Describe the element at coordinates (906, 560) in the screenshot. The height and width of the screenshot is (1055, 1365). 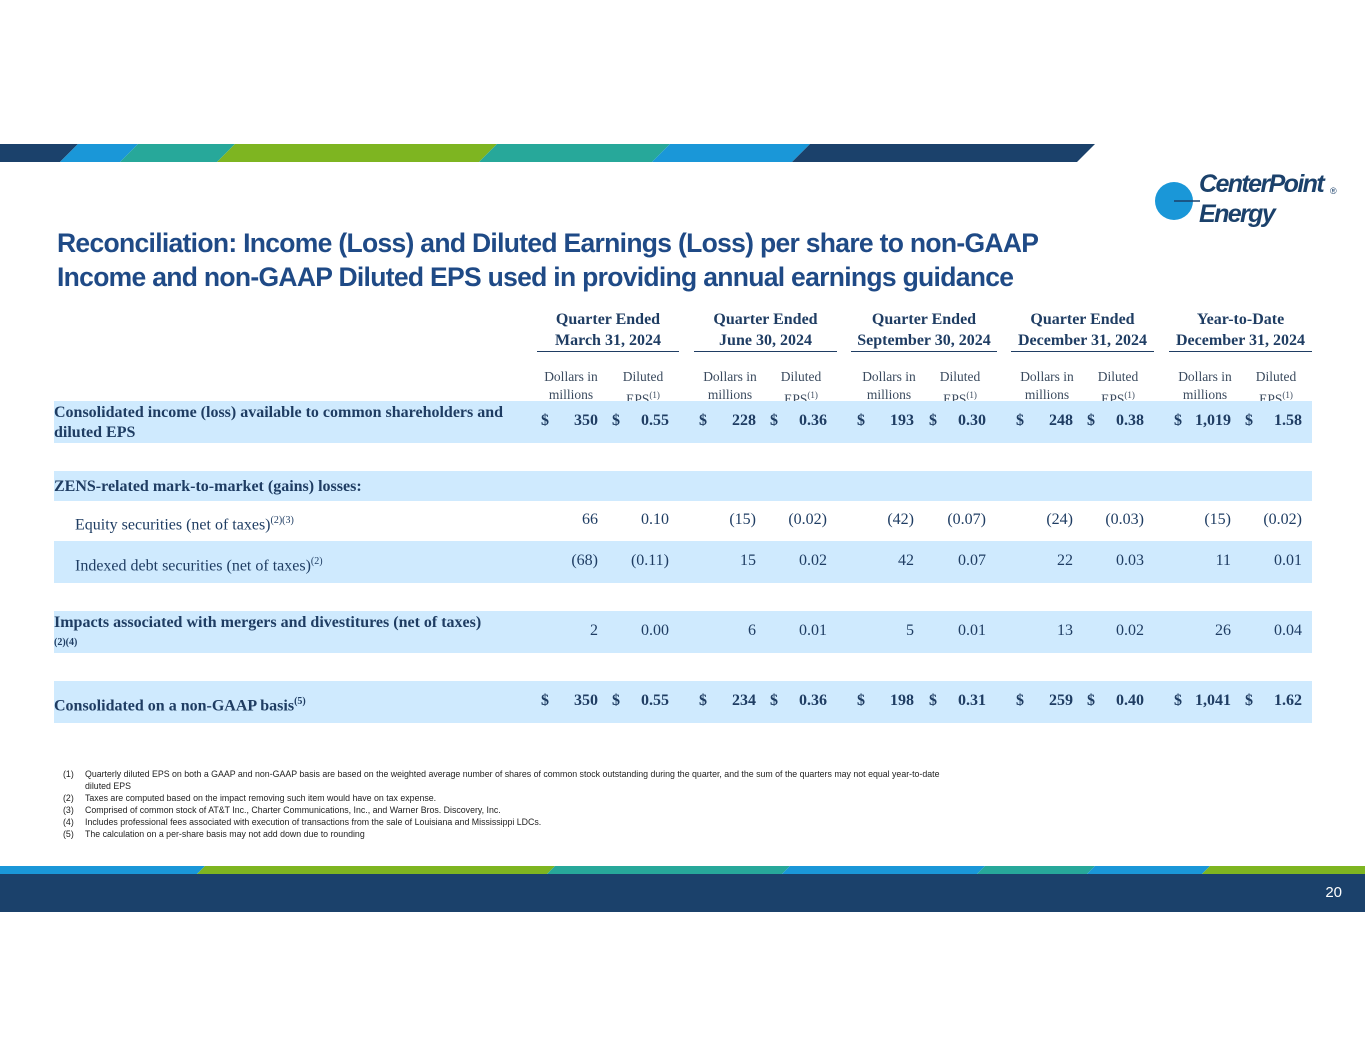
I see `table-cell: 42` at that location.